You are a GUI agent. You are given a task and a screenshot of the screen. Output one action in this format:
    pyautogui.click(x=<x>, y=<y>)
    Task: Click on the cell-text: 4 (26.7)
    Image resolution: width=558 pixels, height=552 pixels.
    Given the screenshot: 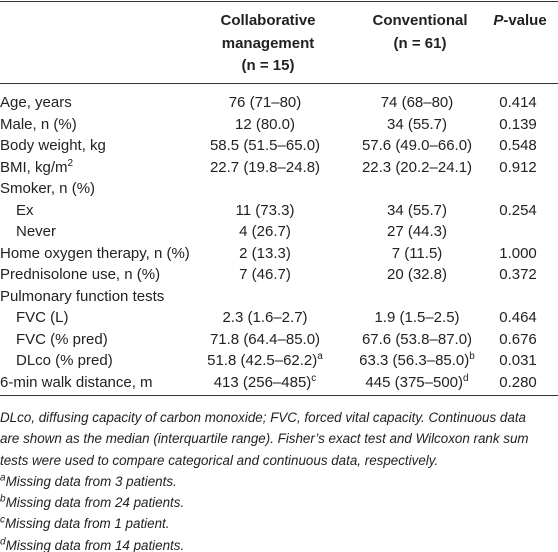 What is the action you would take?
    pyautogui.click(x=265, y=231)
    